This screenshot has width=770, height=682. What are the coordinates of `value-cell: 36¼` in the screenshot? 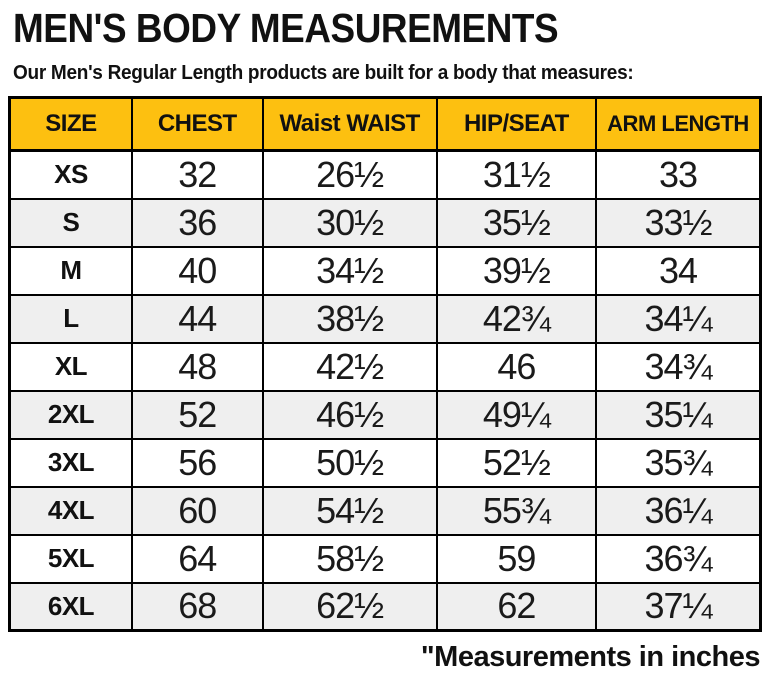 It's located at (678, 510).